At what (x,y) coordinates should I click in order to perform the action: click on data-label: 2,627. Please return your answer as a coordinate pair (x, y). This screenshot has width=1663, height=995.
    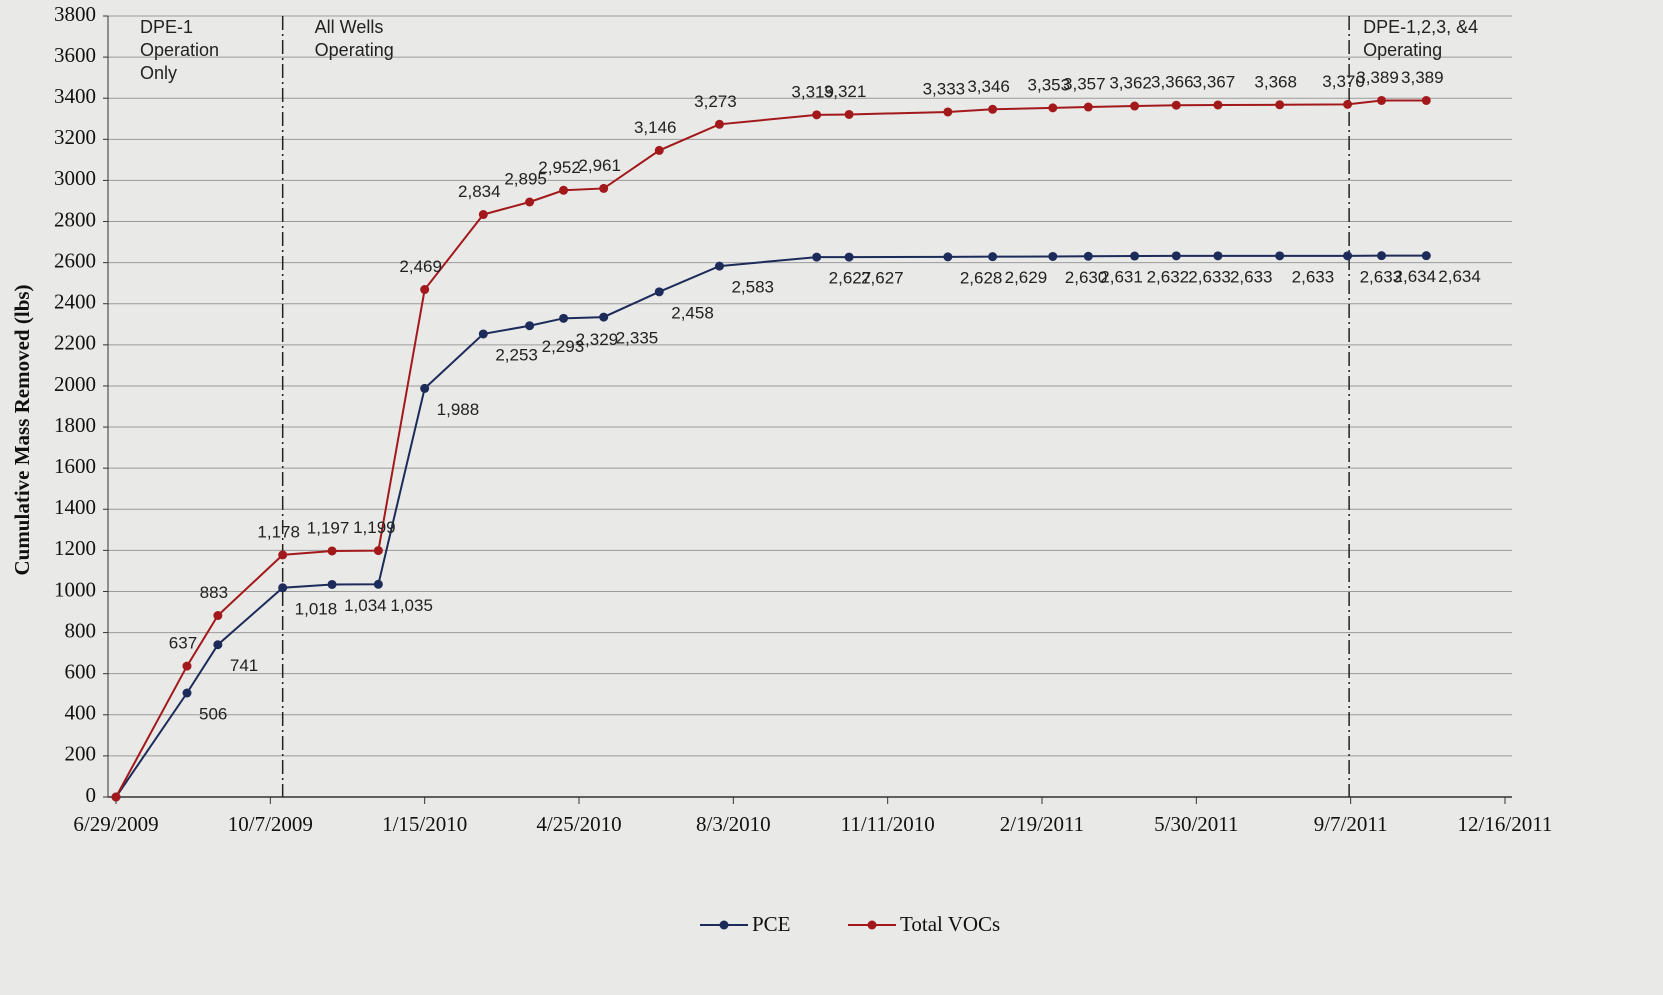
    Looking at the image, I should click on (850, 278).